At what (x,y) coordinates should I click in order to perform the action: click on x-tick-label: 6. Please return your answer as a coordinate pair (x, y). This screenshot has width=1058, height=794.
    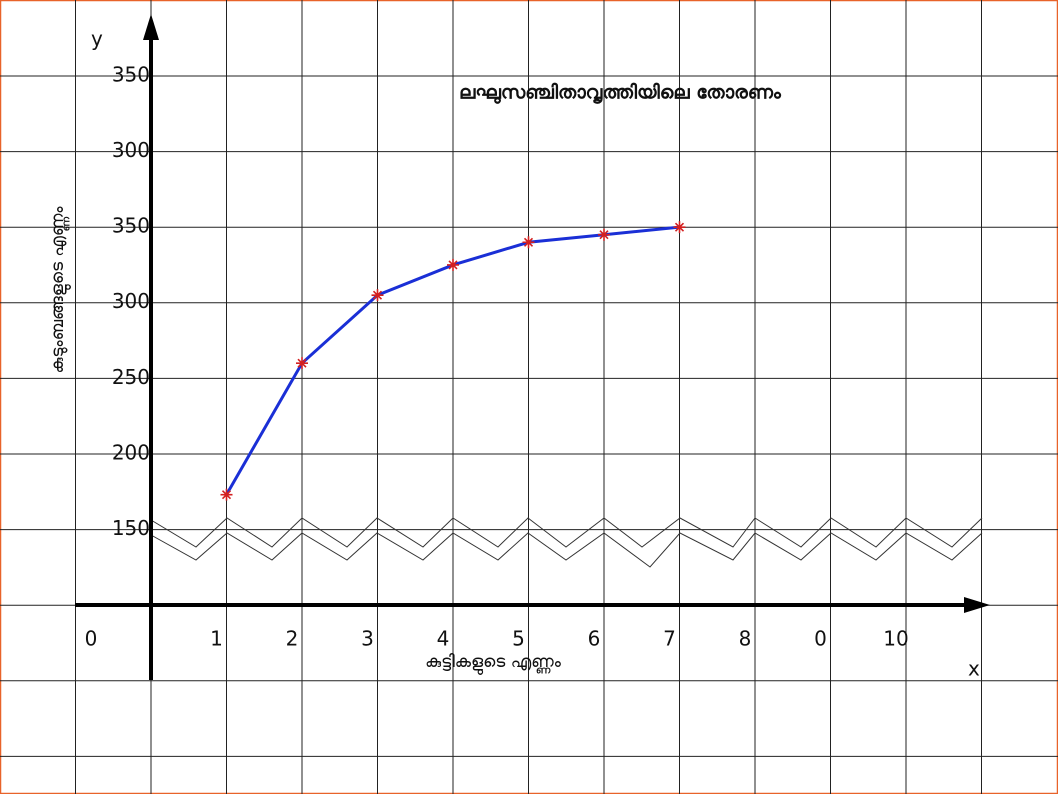
    Looking at the image, I should click on (594, 639).